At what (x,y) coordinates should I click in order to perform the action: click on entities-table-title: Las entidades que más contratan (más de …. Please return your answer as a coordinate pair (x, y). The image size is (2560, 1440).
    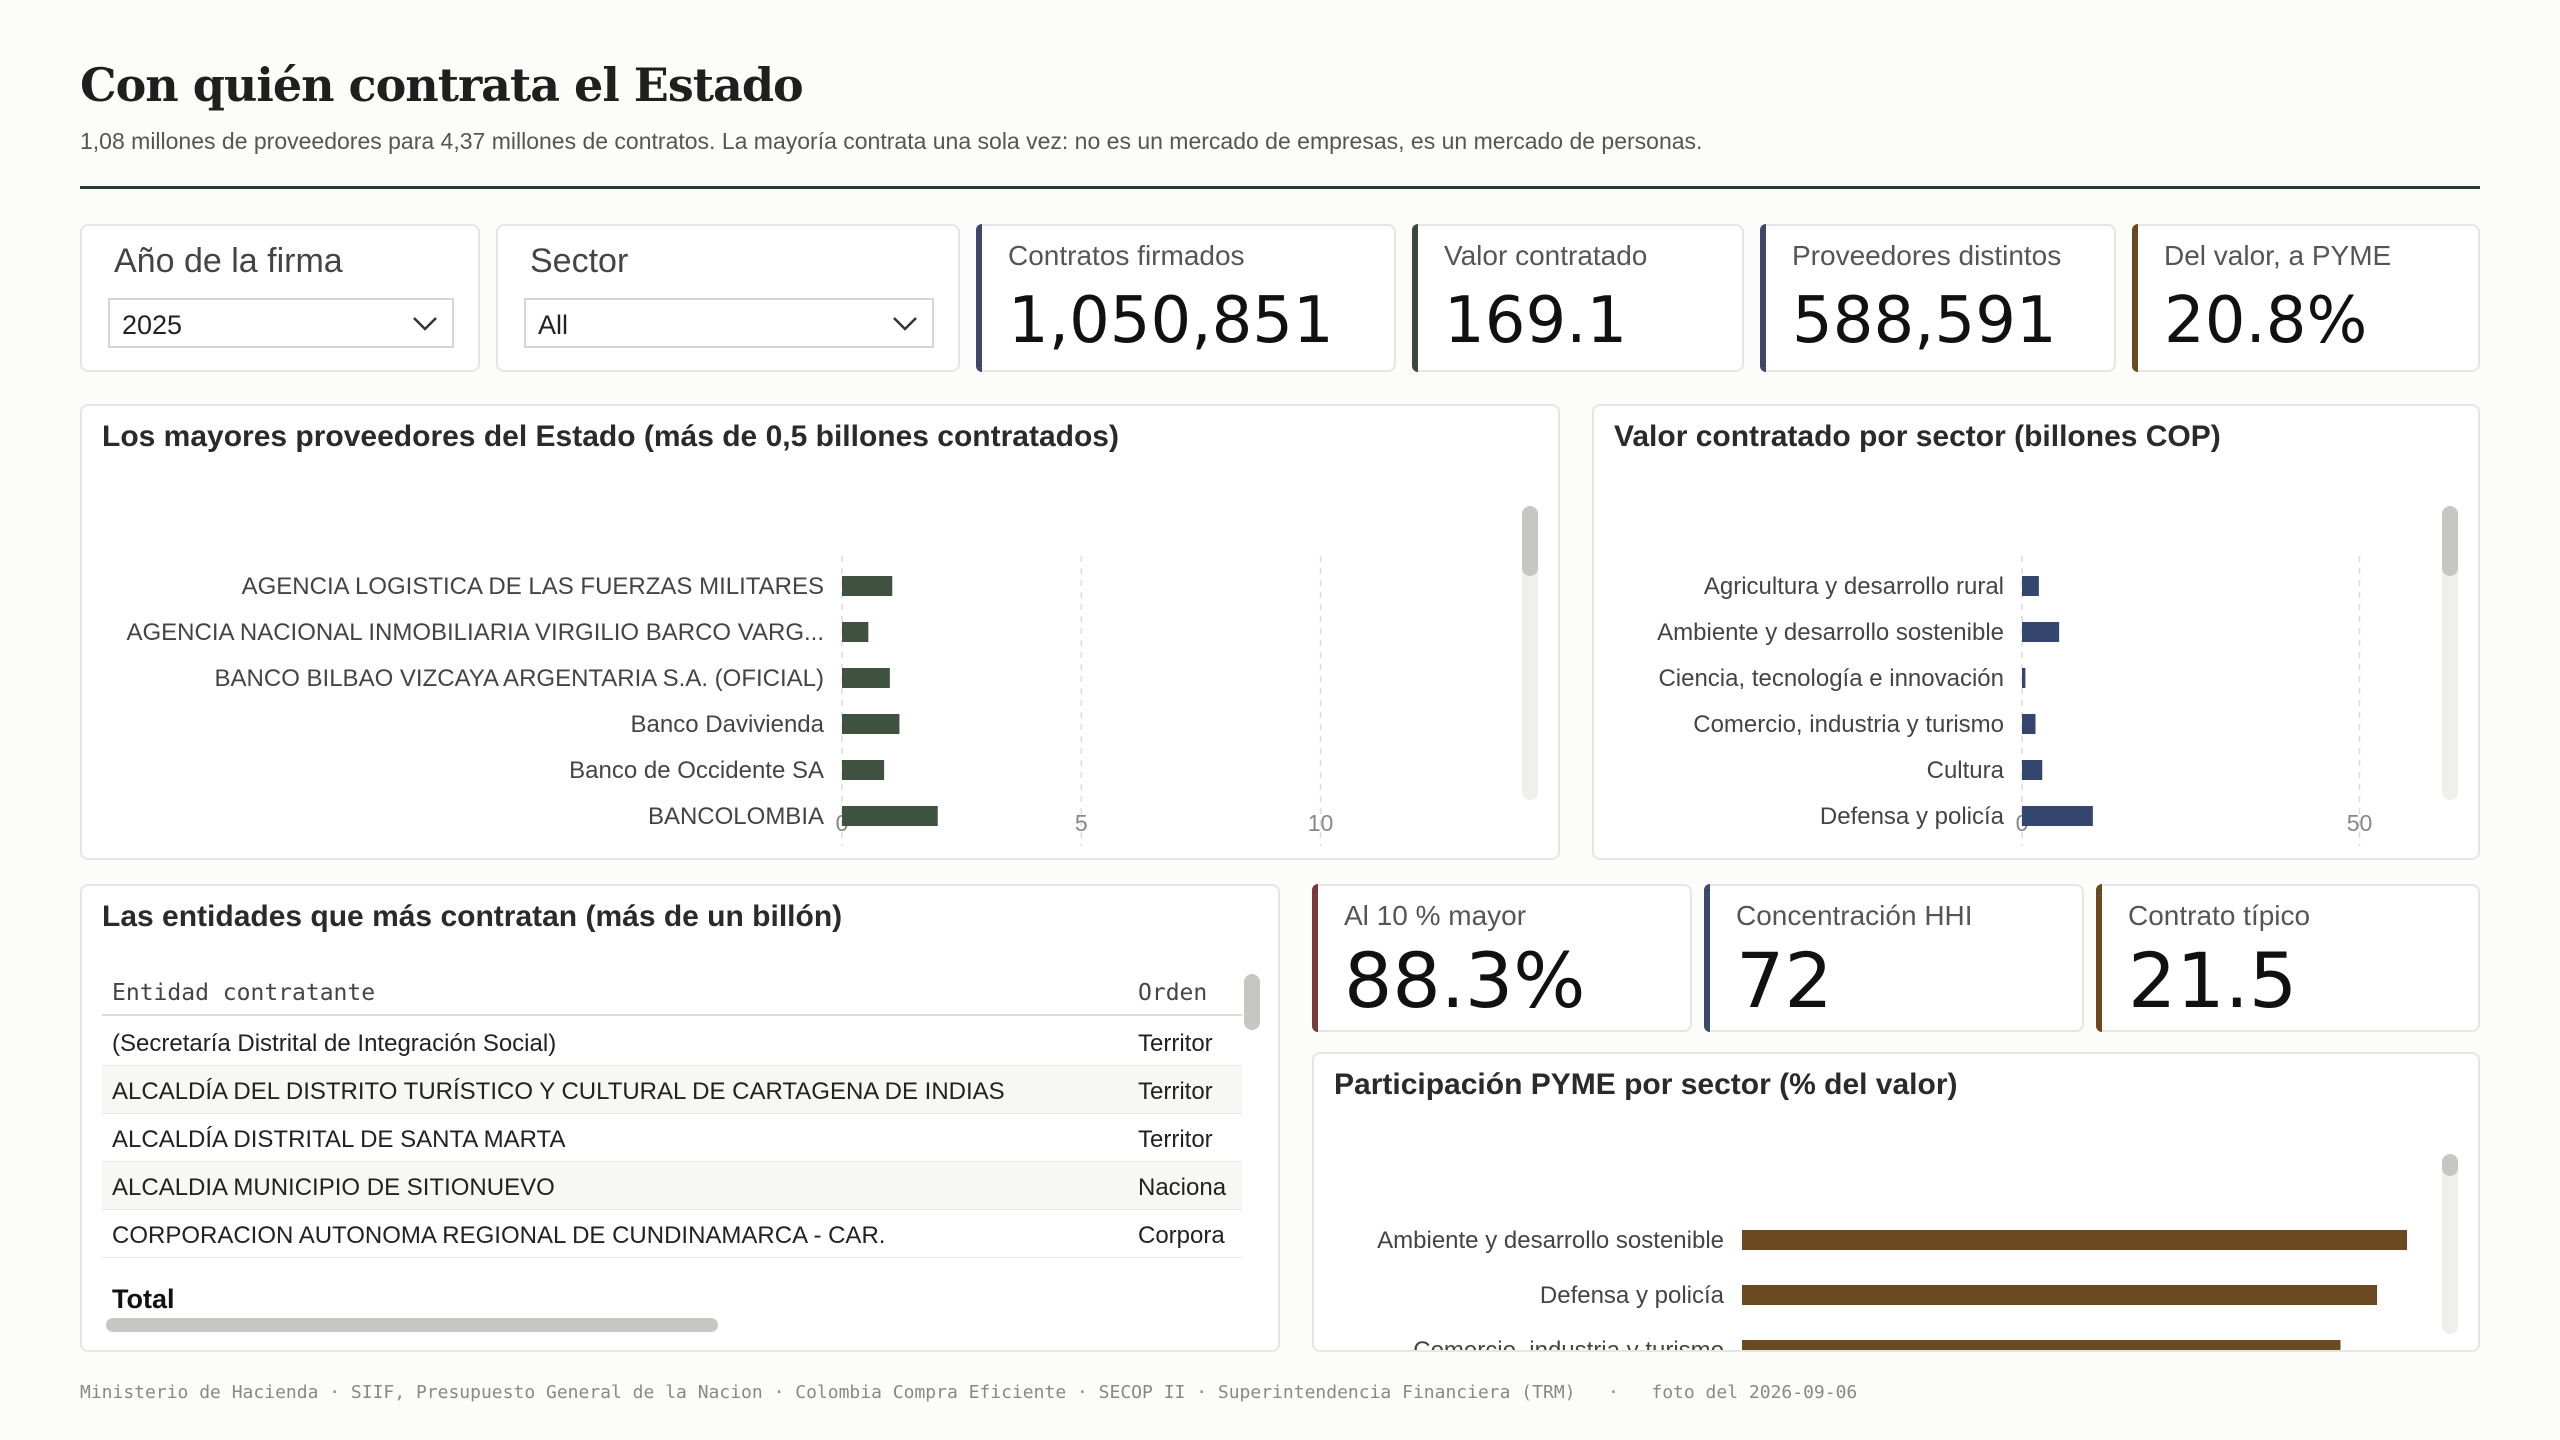
    Looking at the image, I should click on (472, 916).